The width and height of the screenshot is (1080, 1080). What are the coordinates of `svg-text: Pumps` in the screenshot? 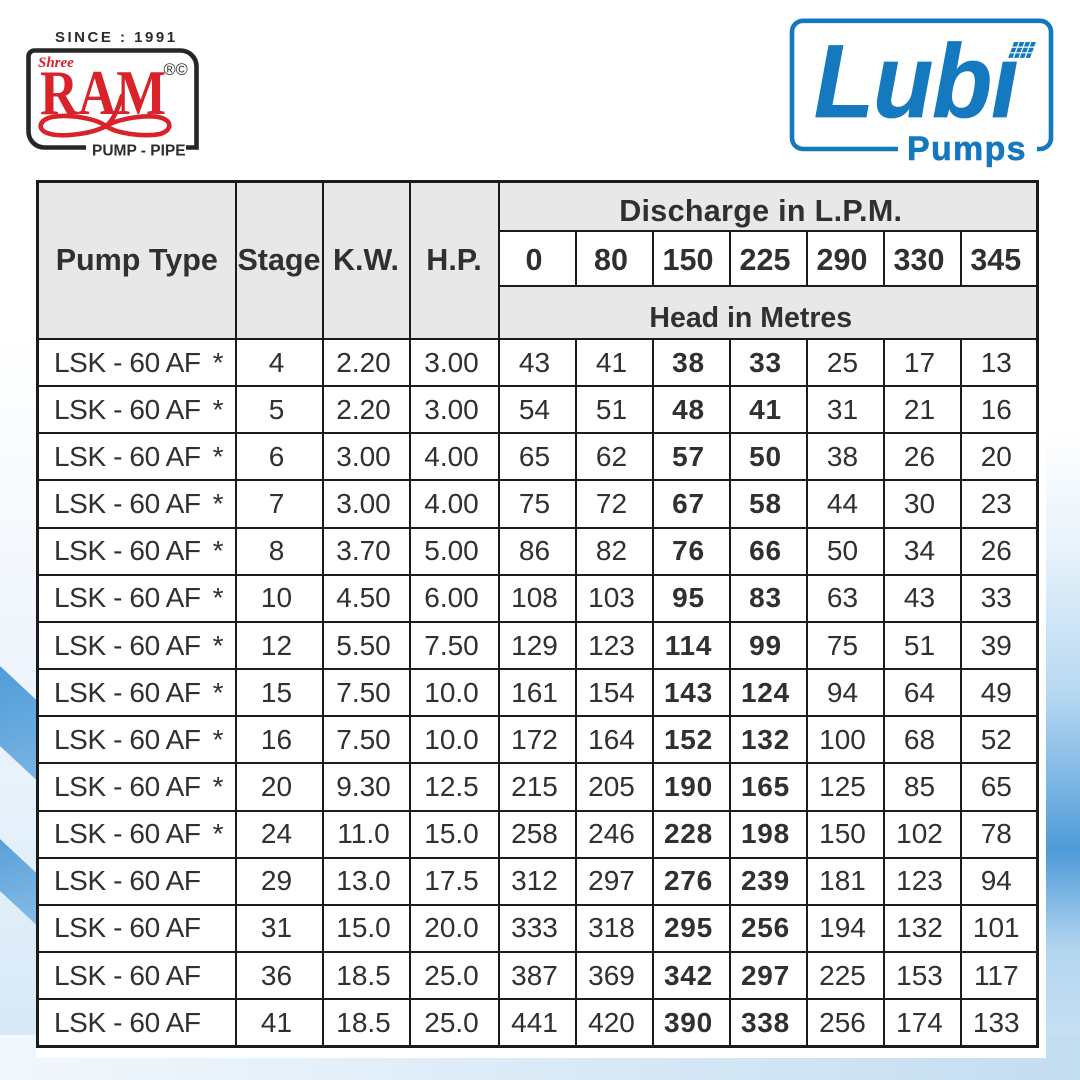 It's located at (967, 149).